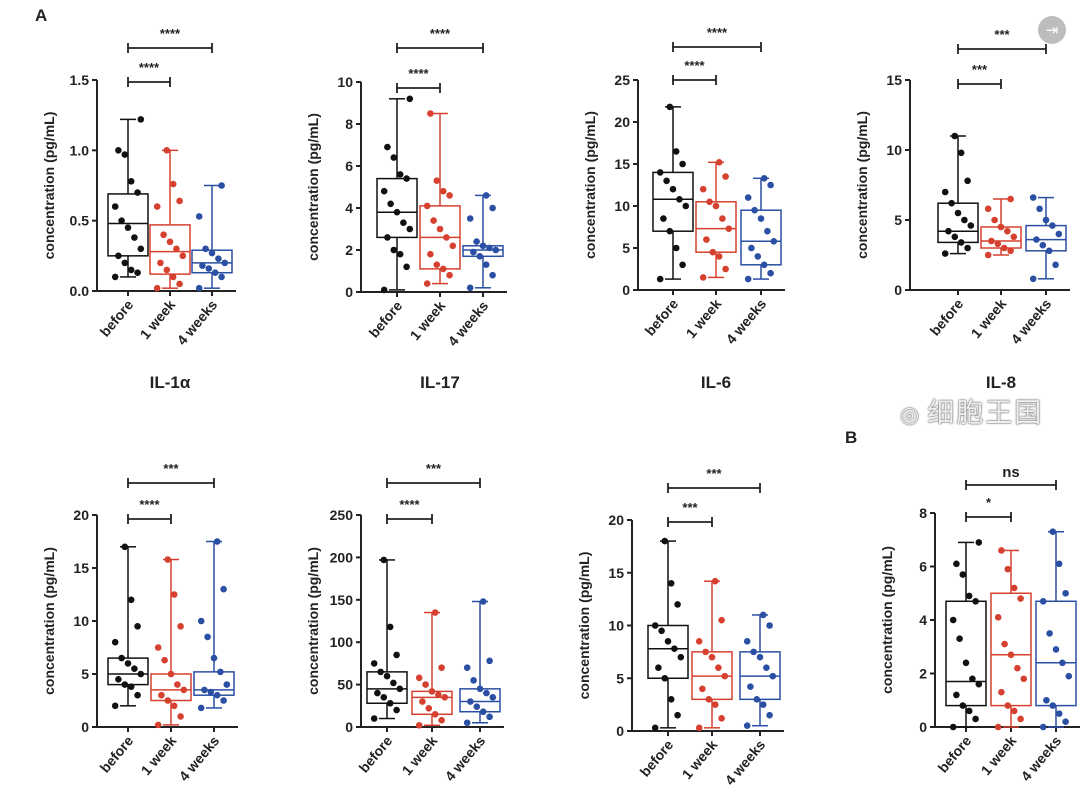 The width and height of the screenshot is (1080, 789). What do you see at coordinates (1052, 30) in the screenshot?
I see `export-icon: ⇥` at bounding box center [1052, 30].